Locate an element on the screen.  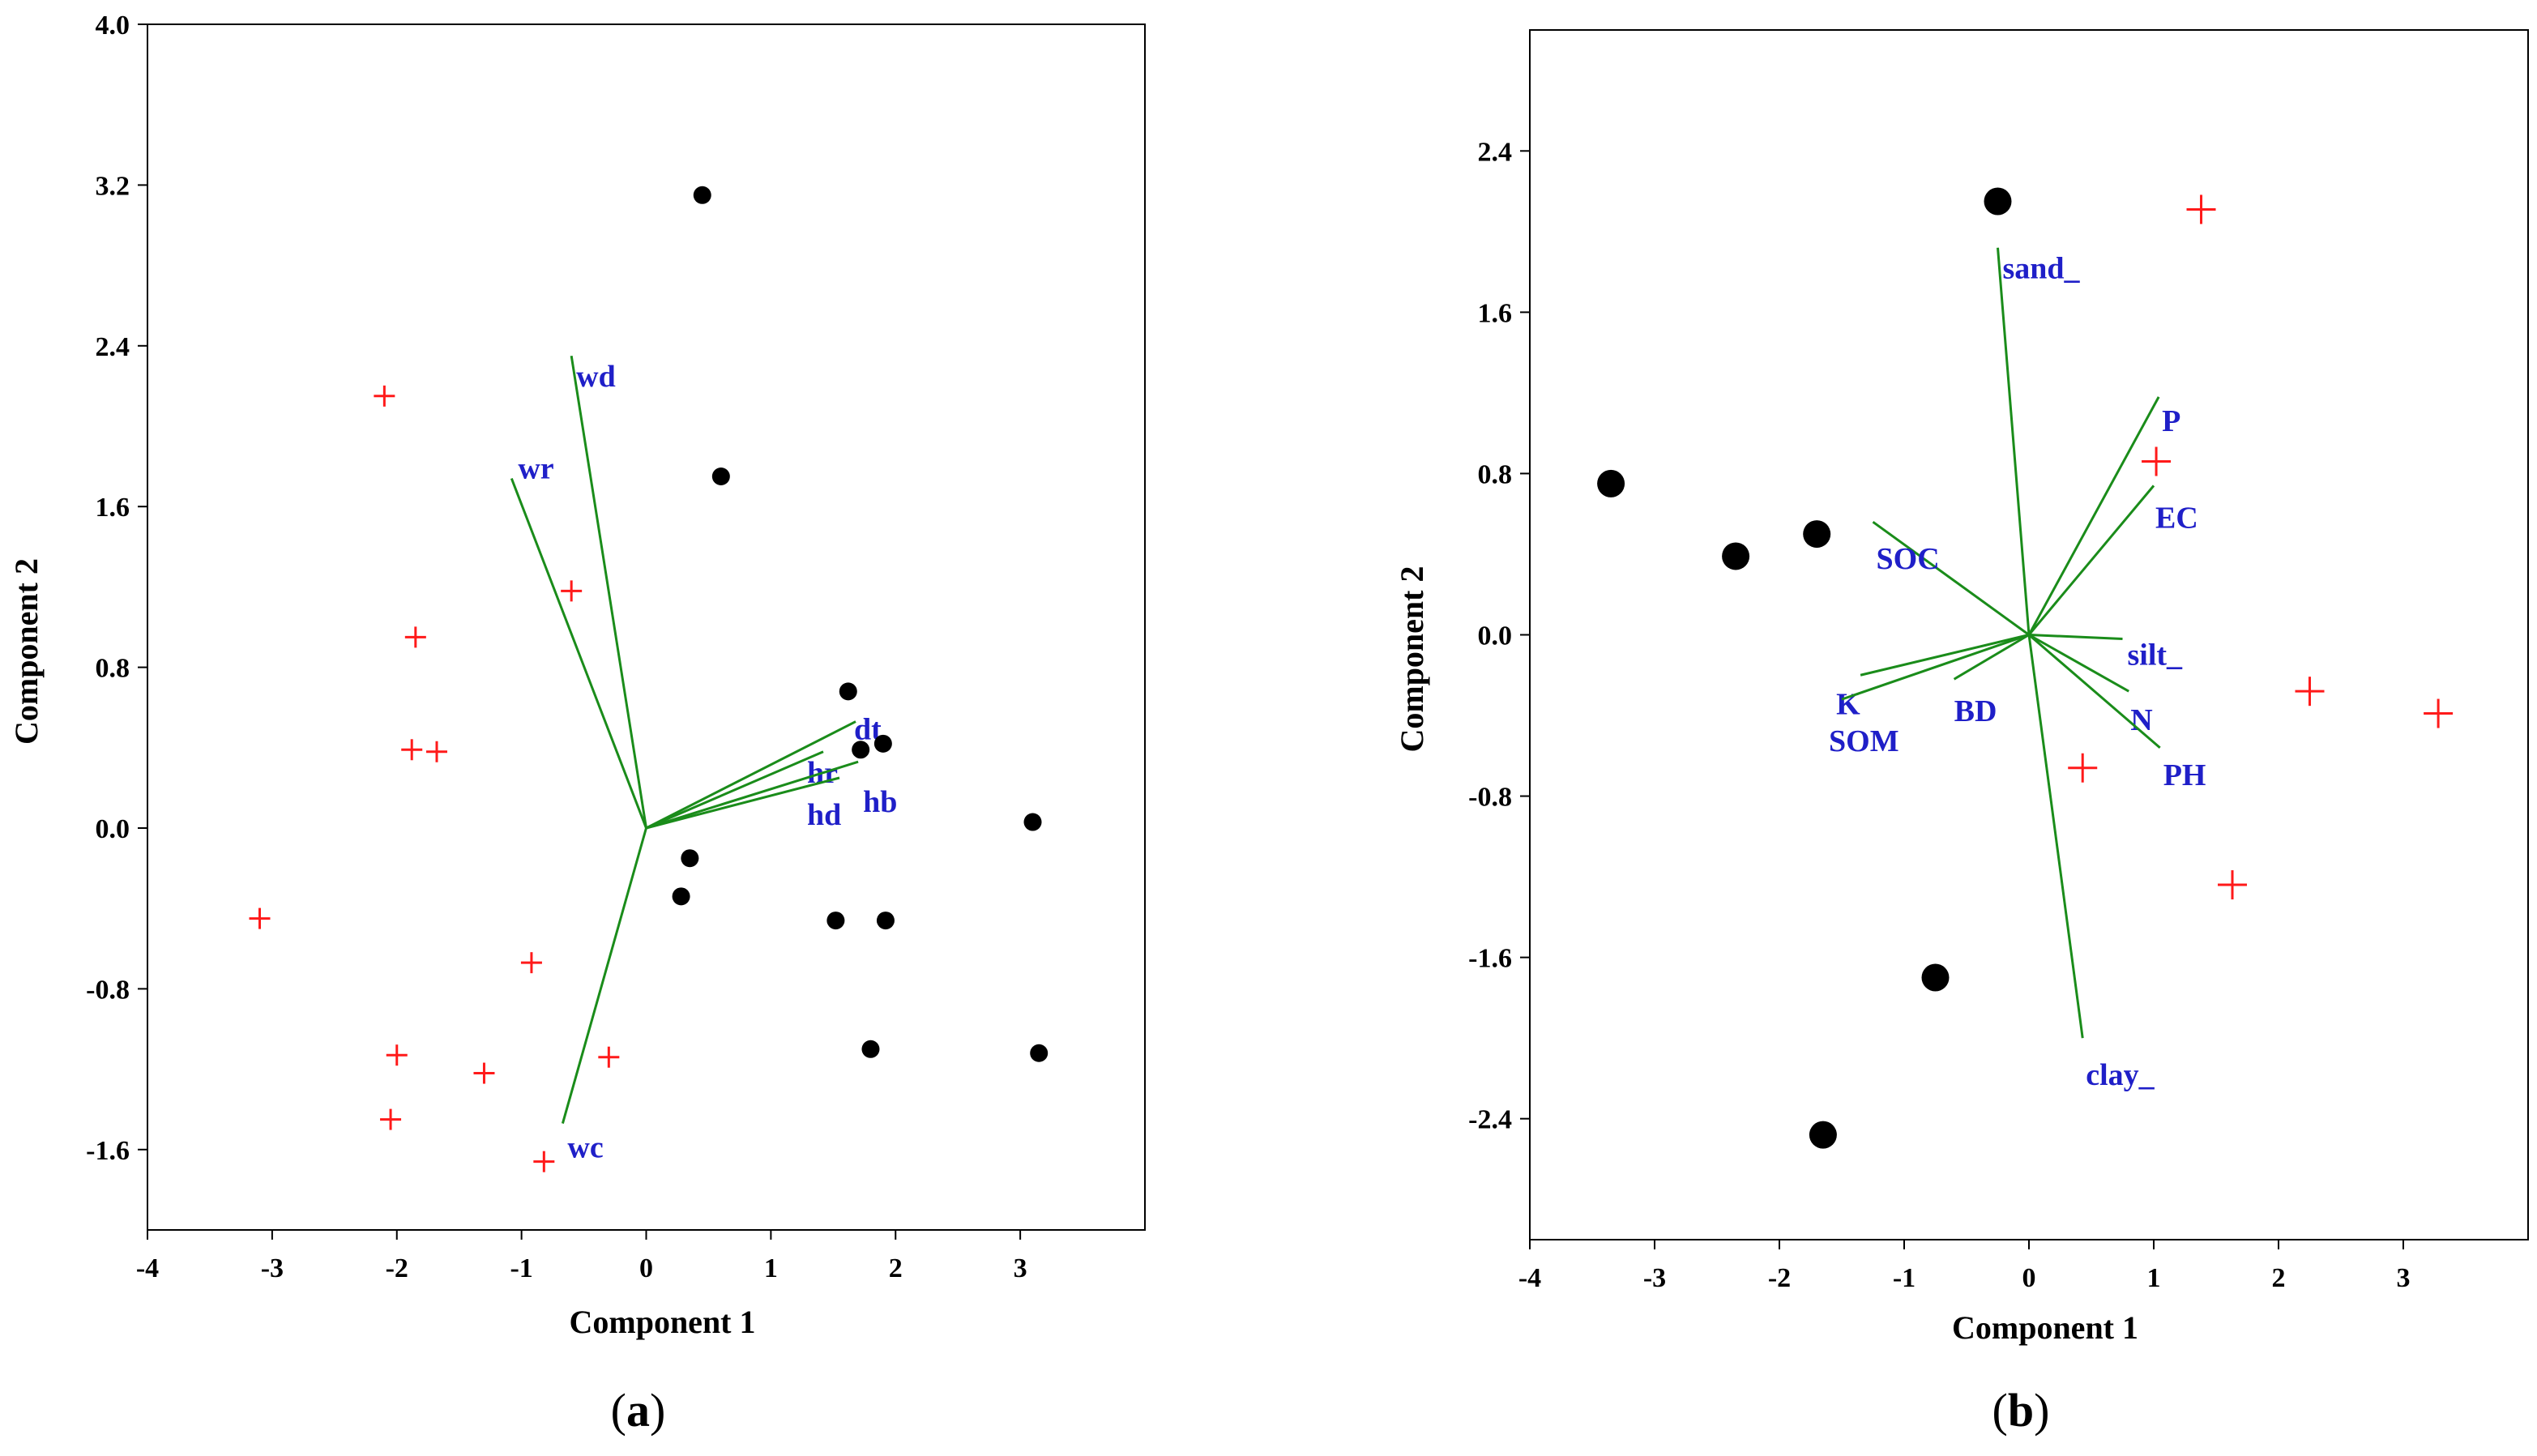
panel-b-loading-label-ec: EC is located at coordinates (2176, 518).